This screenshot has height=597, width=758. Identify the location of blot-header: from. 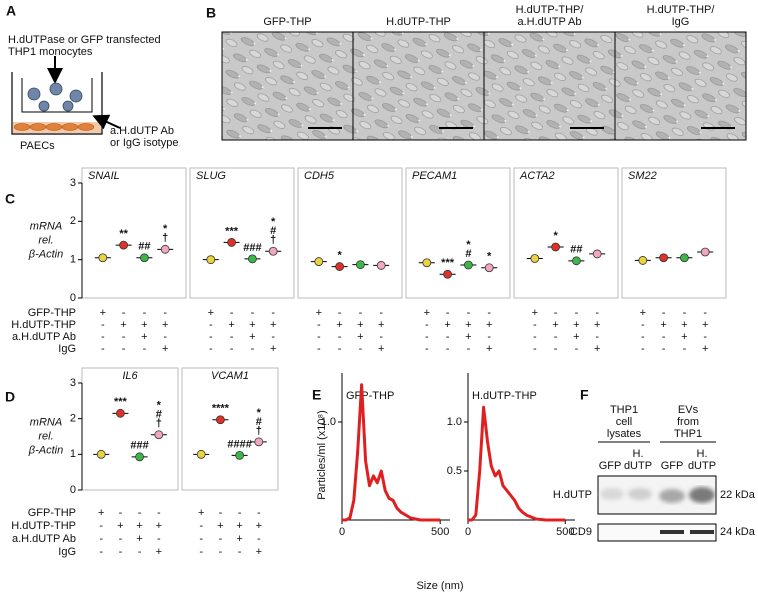
(688, 422).